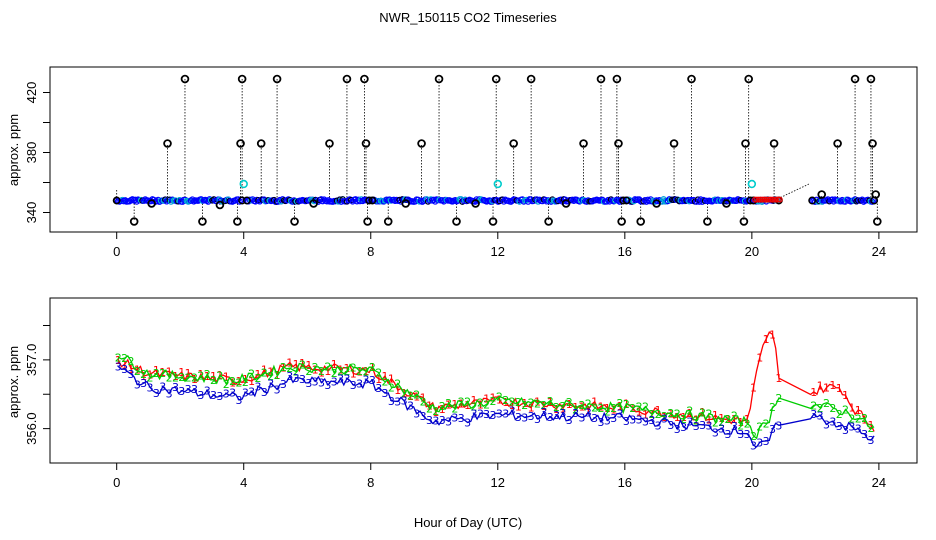 This screenshot has width=936, height=540. I want to click on avg-x-tick-label-8: 8, so click(370, 482).